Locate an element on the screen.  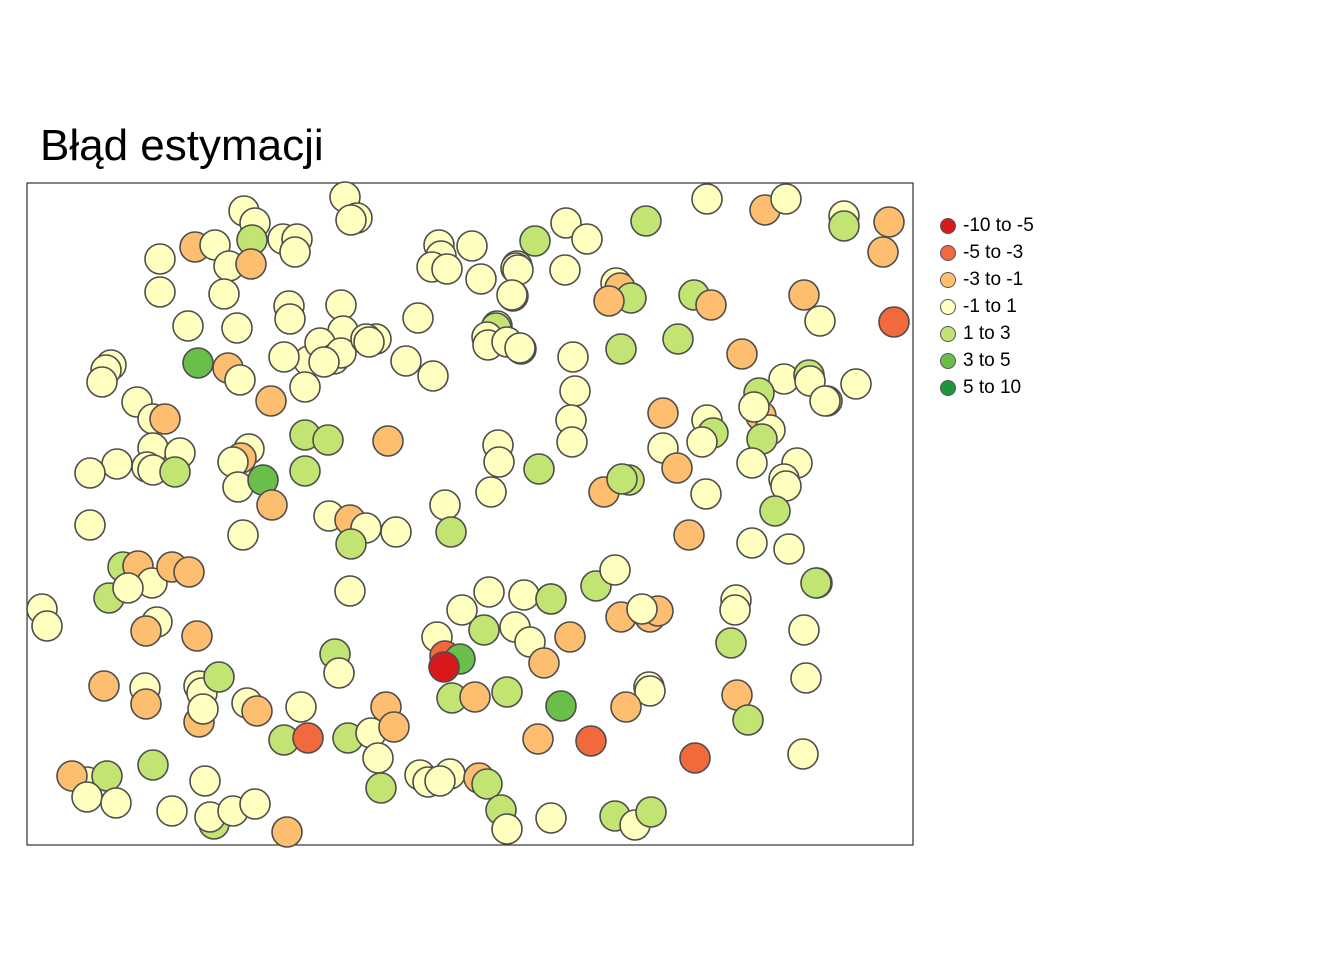
legend-label: -10 to -5 is located at coordinates (998, 225).